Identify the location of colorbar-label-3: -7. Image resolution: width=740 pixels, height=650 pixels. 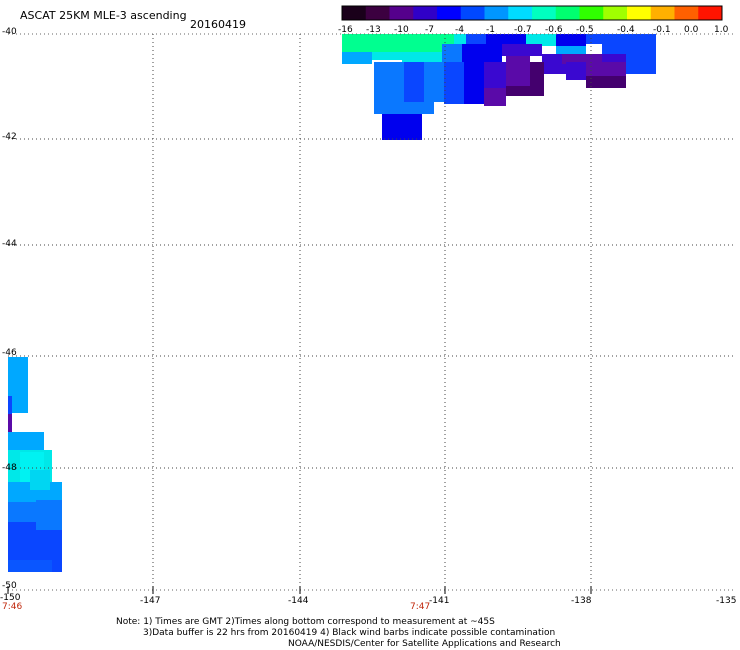
(429, 30).